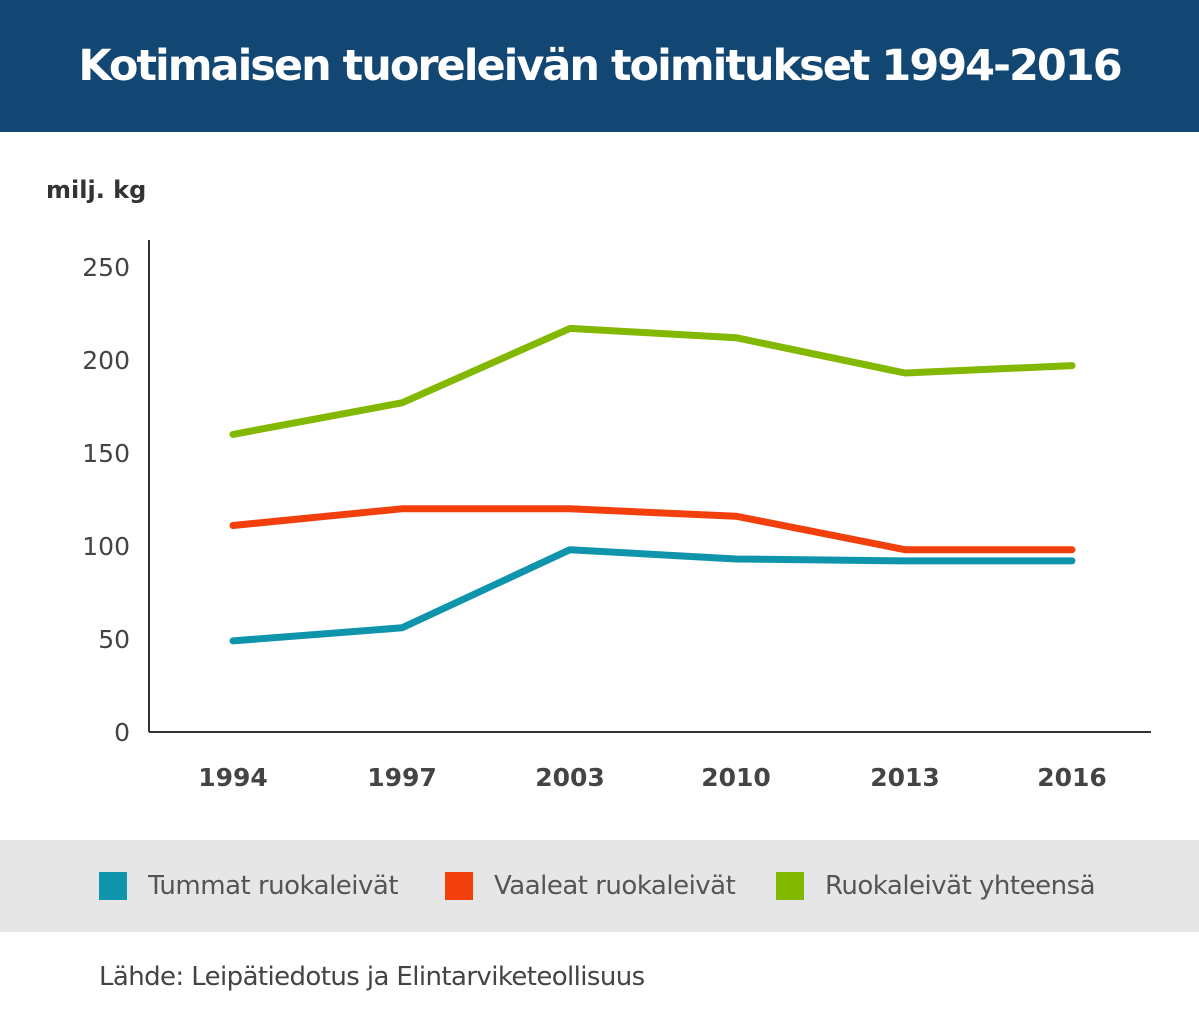 The height and width of the screenshot is (1028, 1199). I want to click on legend-swatch-yhteensa, so click(790, 886).